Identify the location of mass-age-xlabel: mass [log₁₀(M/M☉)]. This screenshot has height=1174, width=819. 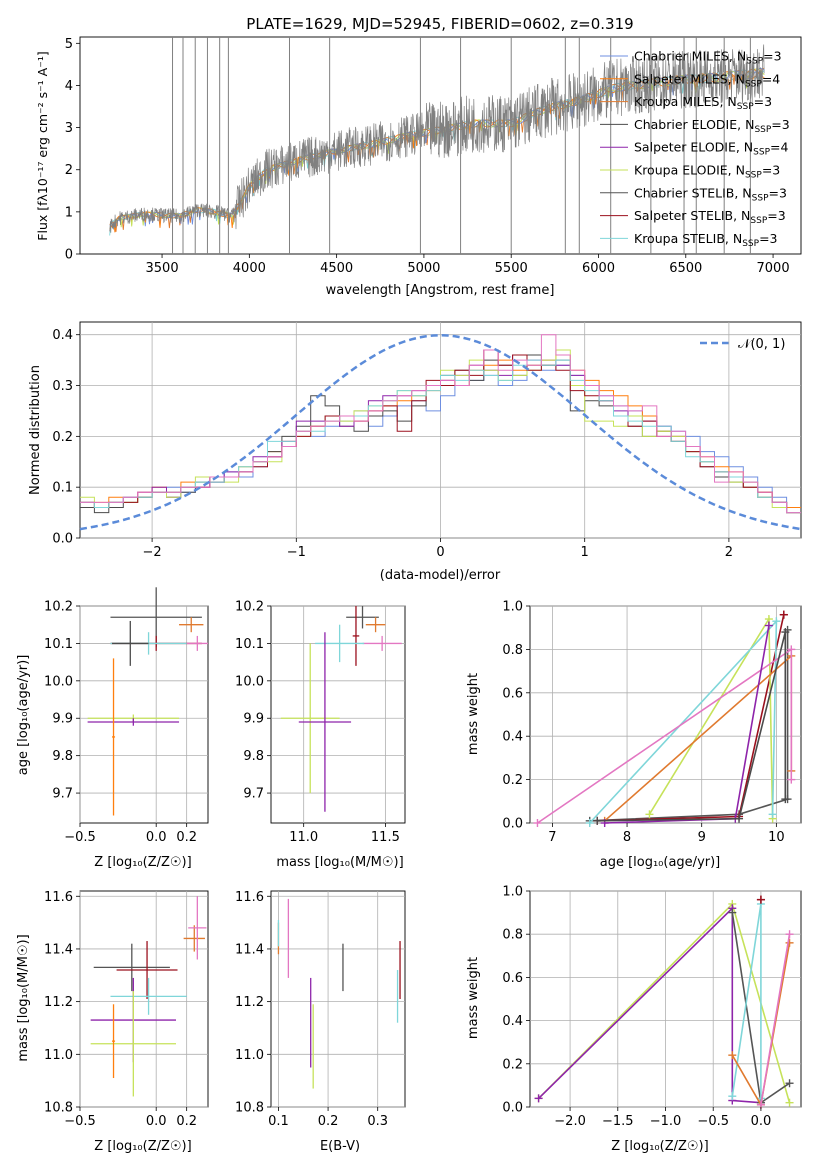
(339, 862).